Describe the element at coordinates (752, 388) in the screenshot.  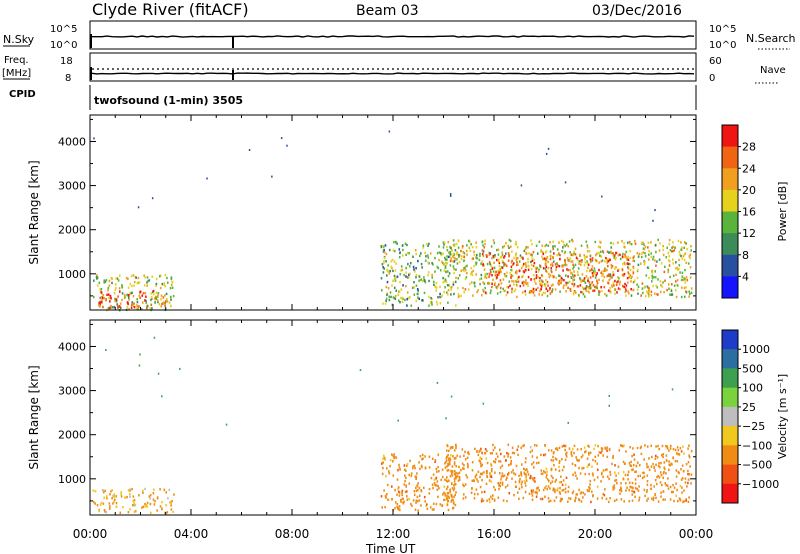
I see `colorbar-tick-label: 100` at that location.